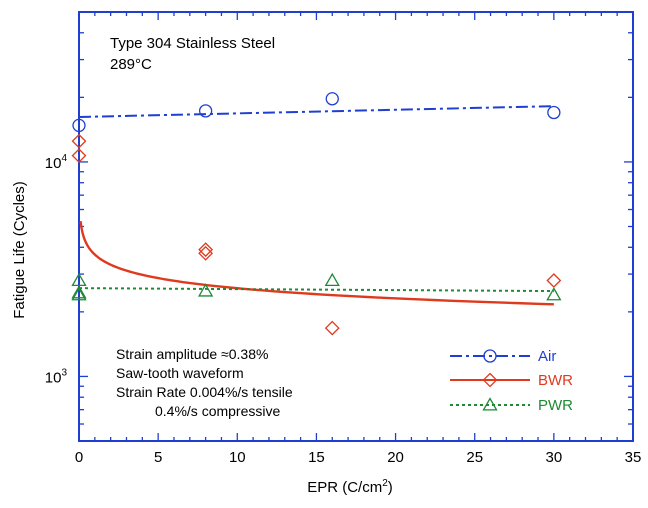 The image size is (648, 508). What do you see at coordinates (511, 381) in the screenshot?
I see `legend: Air BWR PWR` at bounding box center [511, 381].